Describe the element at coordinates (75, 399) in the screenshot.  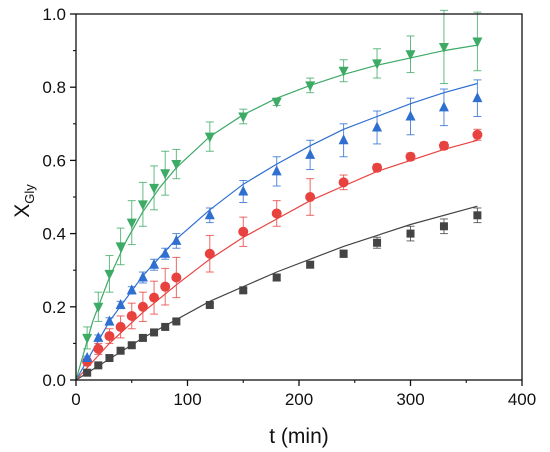
I see `x-tick-label: 0` at that location.